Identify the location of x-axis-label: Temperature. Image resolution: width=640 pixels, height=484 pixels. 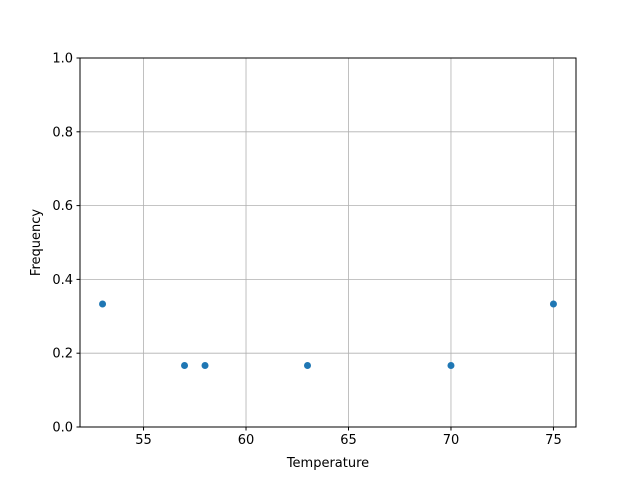
(327, 463).